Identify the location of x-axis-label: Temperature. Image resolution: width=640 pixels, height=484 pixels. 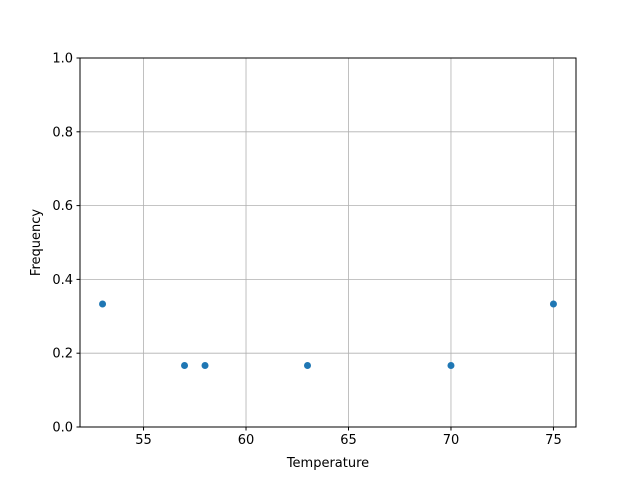
(327, 463).